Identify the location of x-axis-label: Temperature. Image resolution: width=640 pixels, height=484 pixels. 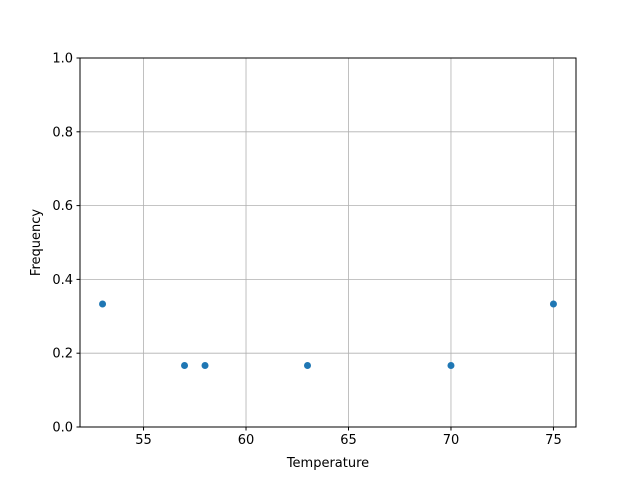
(327, 463).